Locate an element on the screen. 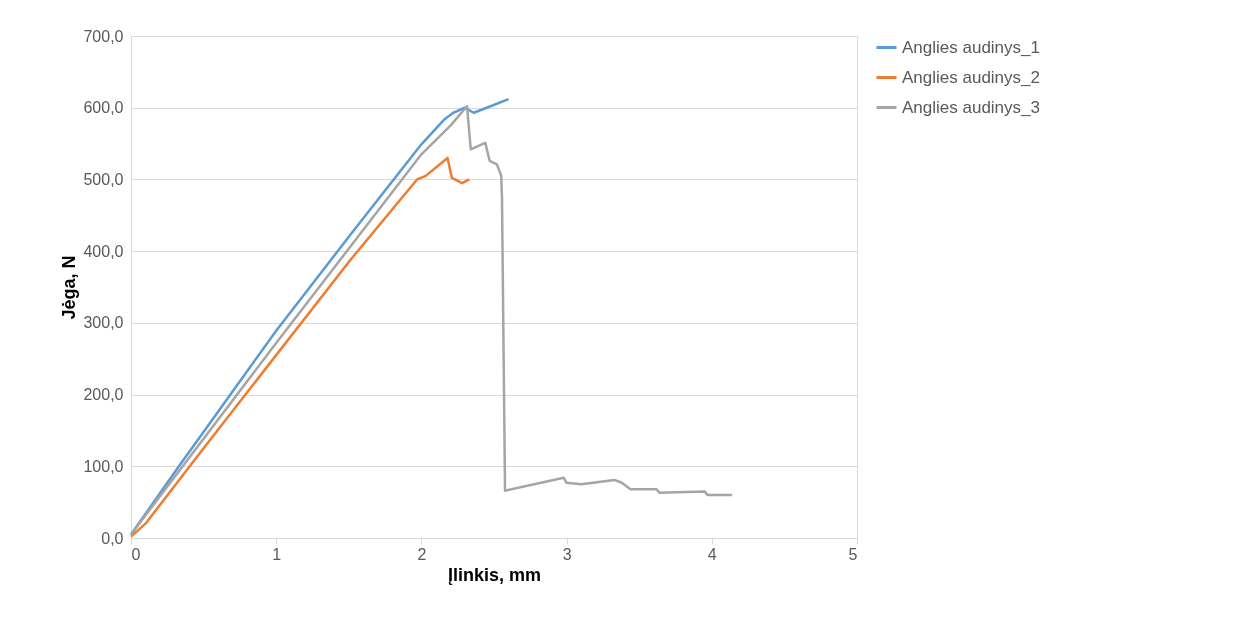  y-tick-label: 200,0 is located at coordinates (103, 395).